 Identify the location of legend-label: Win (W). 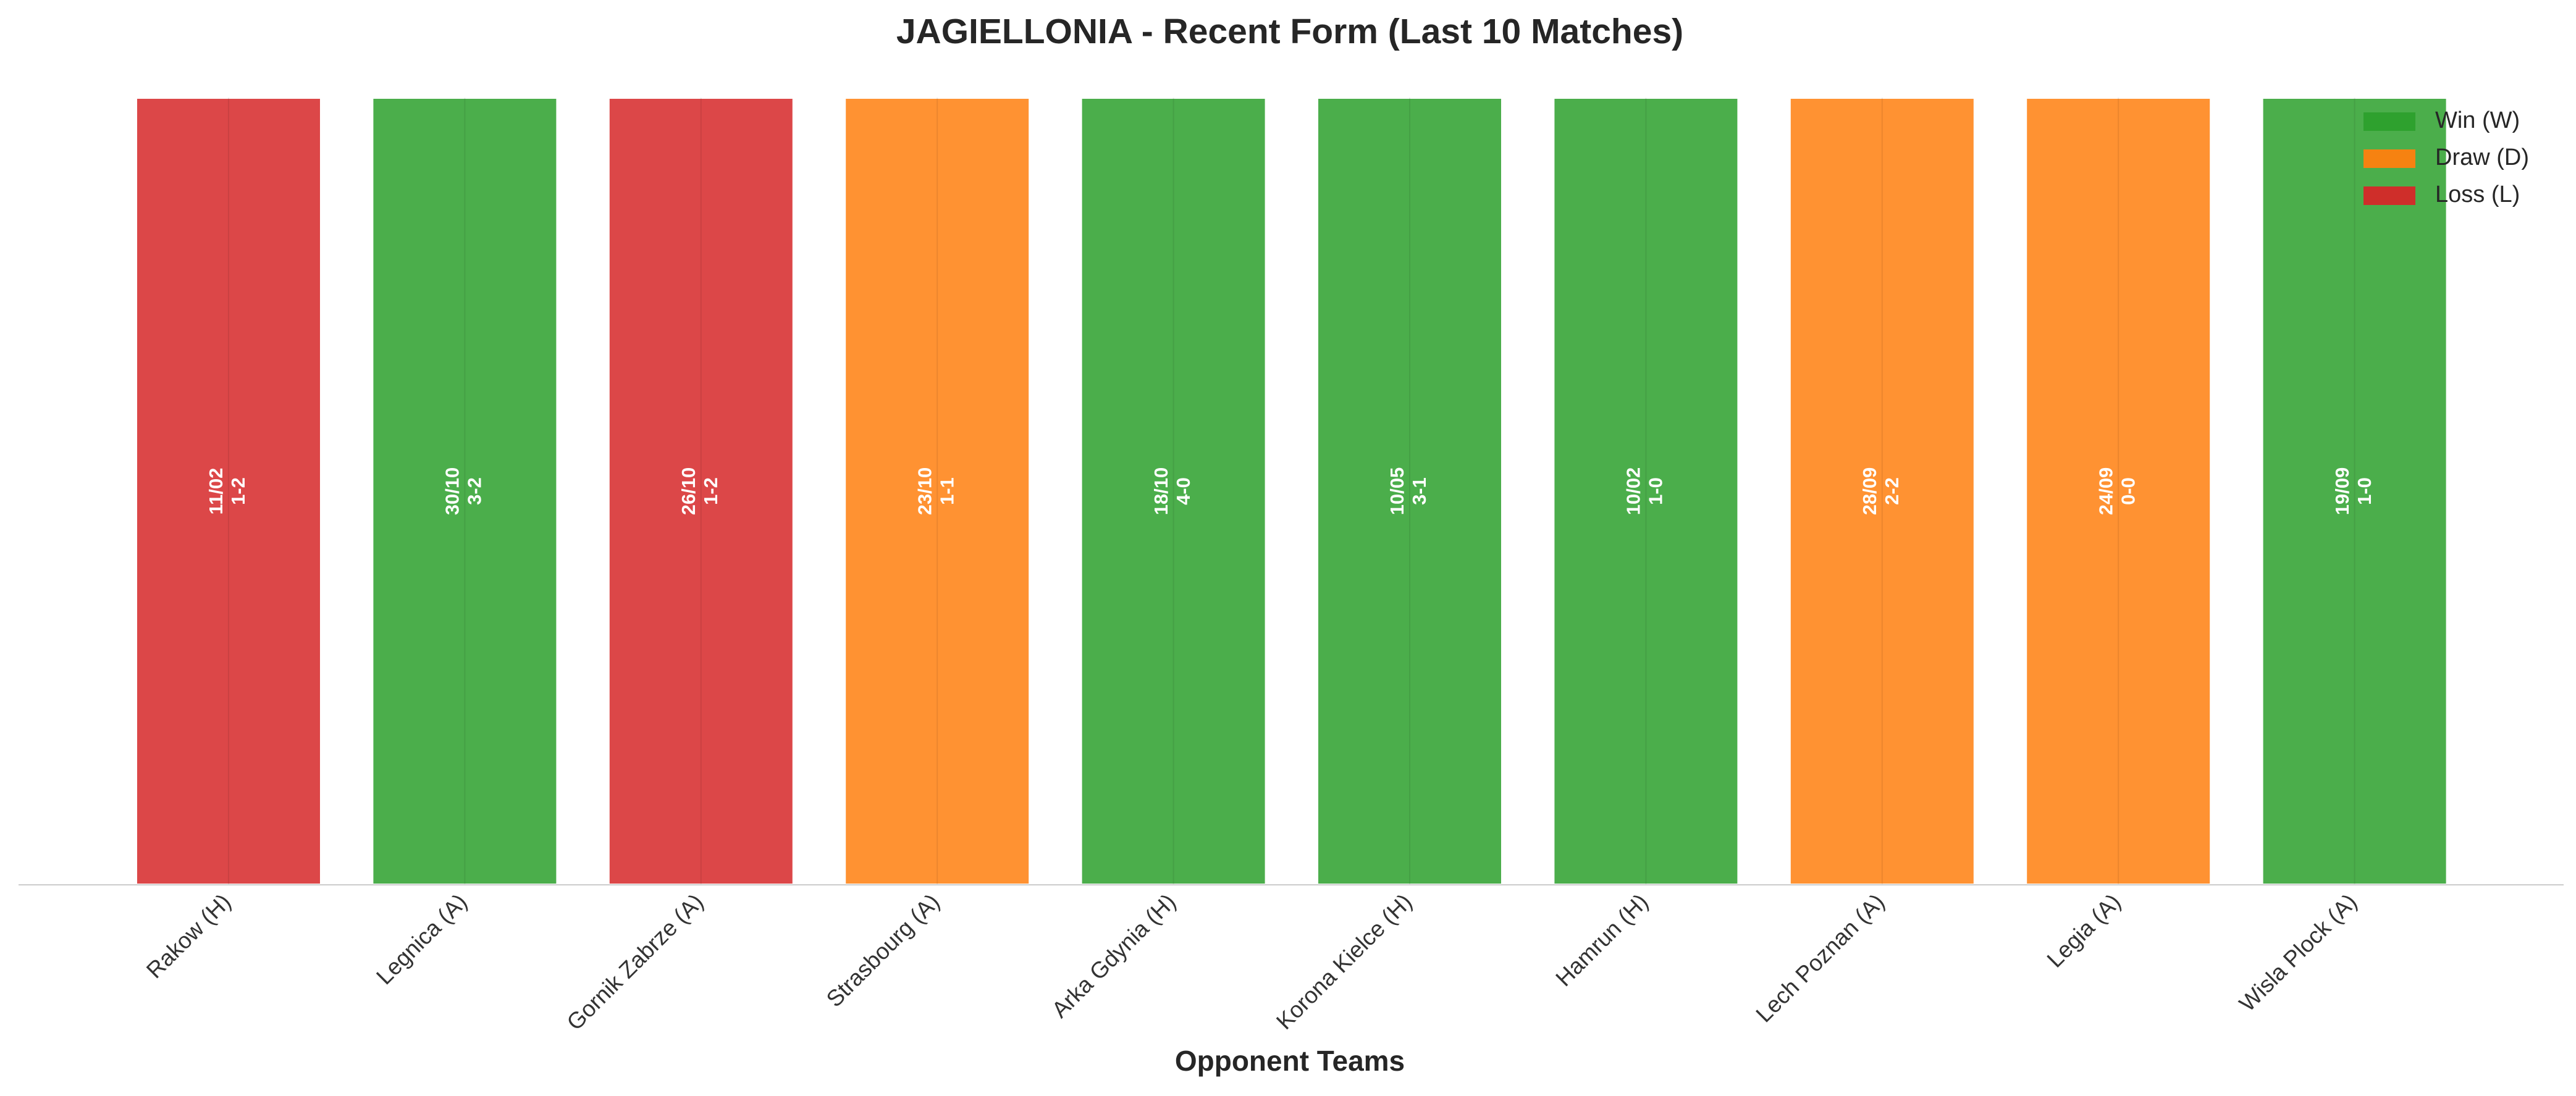
(2477, 120).